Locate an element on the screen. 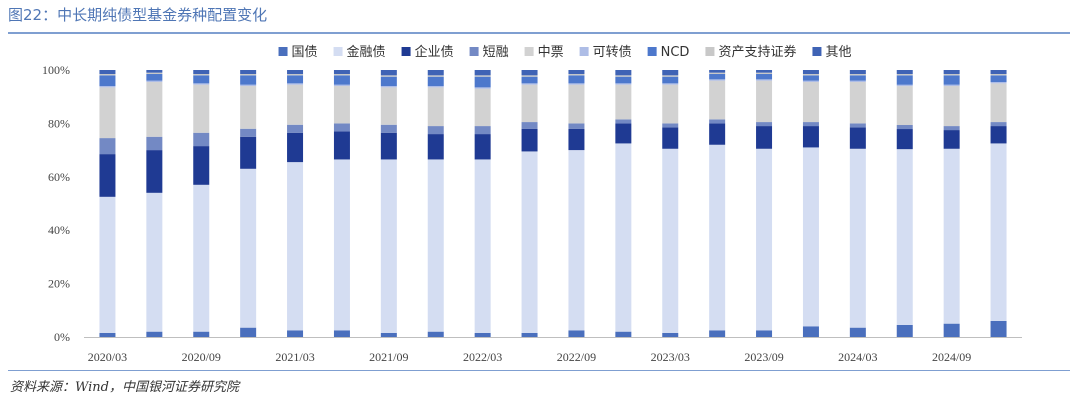 This screenshot has height=402, width=1080. x-tick-label: 2021/09 is located at coordinates (388, 357).